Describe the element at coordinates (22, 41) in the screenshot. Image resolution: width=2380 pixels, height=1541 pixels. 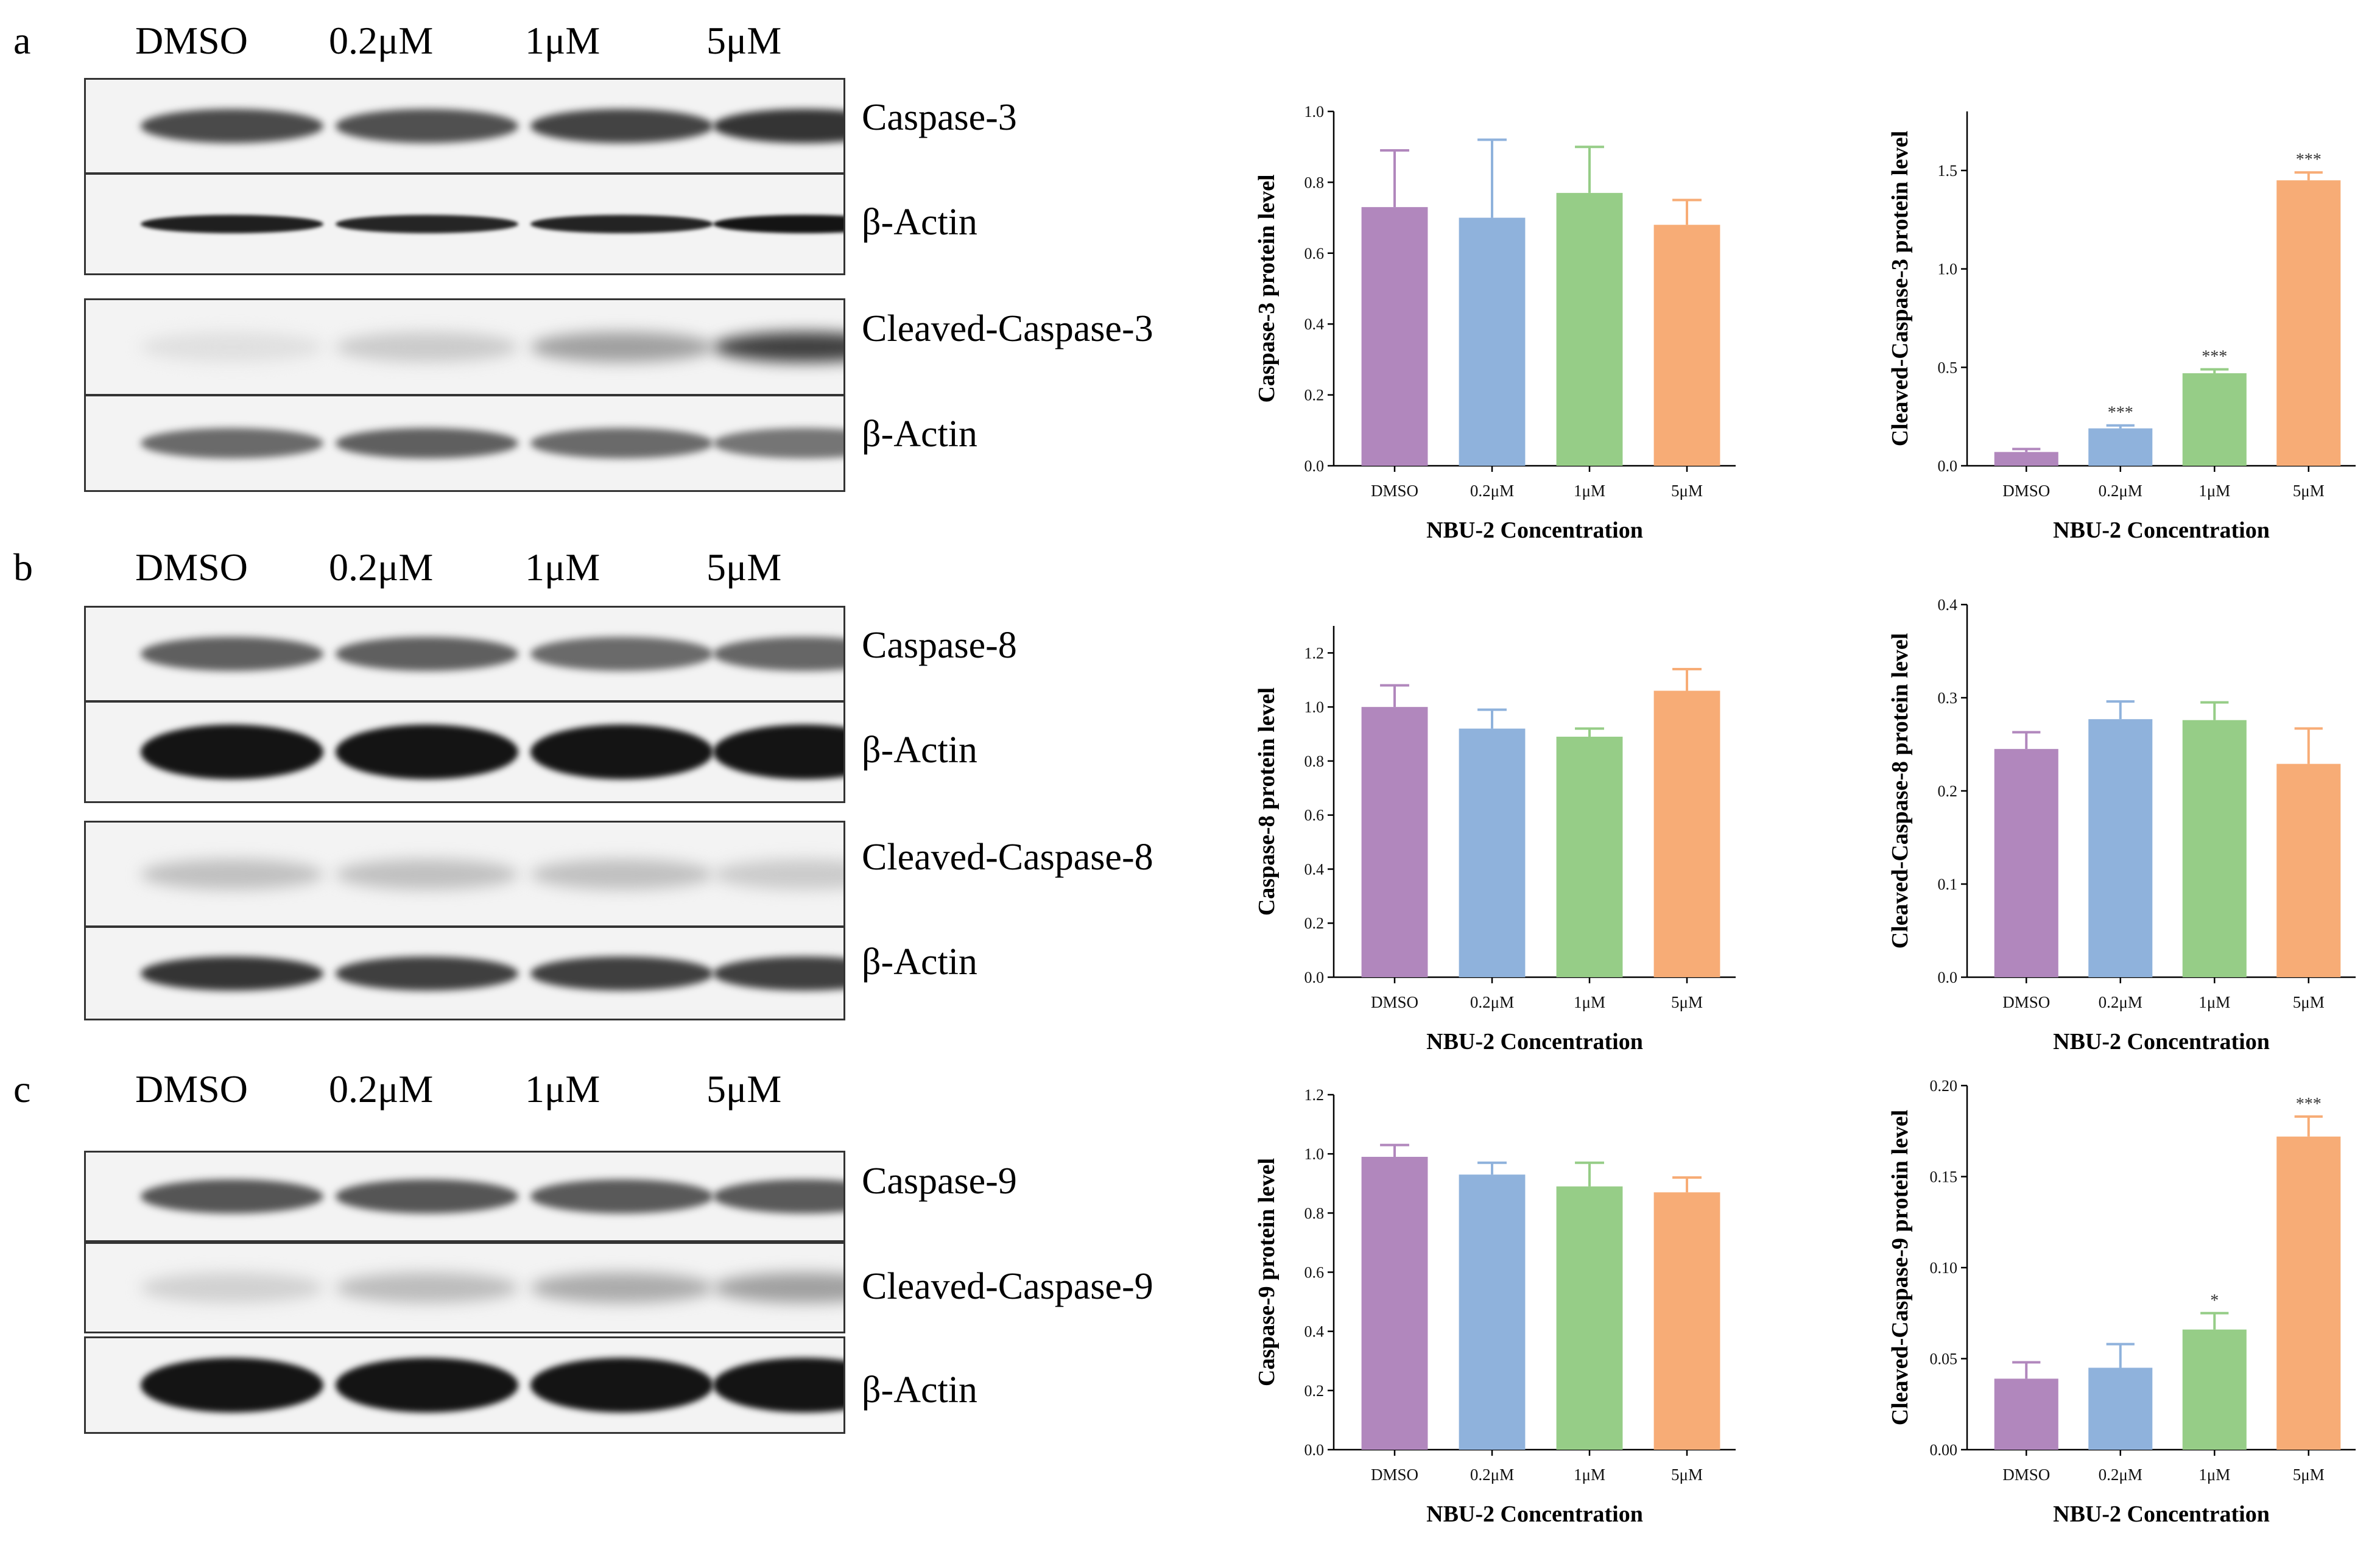
I see `panel-letter-a: a` at that location.